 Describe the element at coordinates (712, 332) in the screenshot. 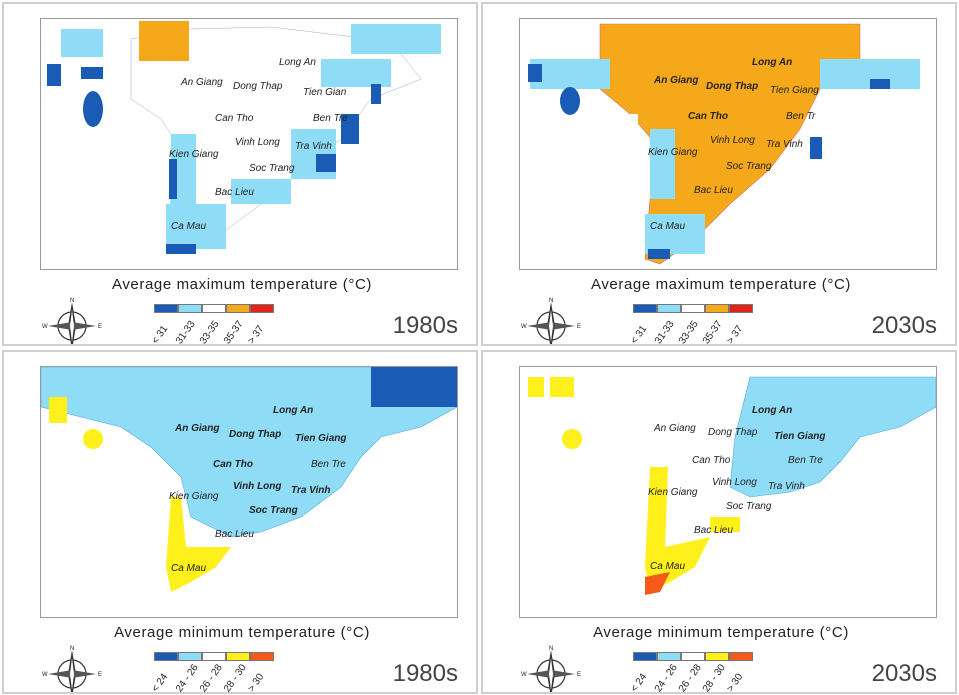

I see `legend-label: 35-37` at that location.